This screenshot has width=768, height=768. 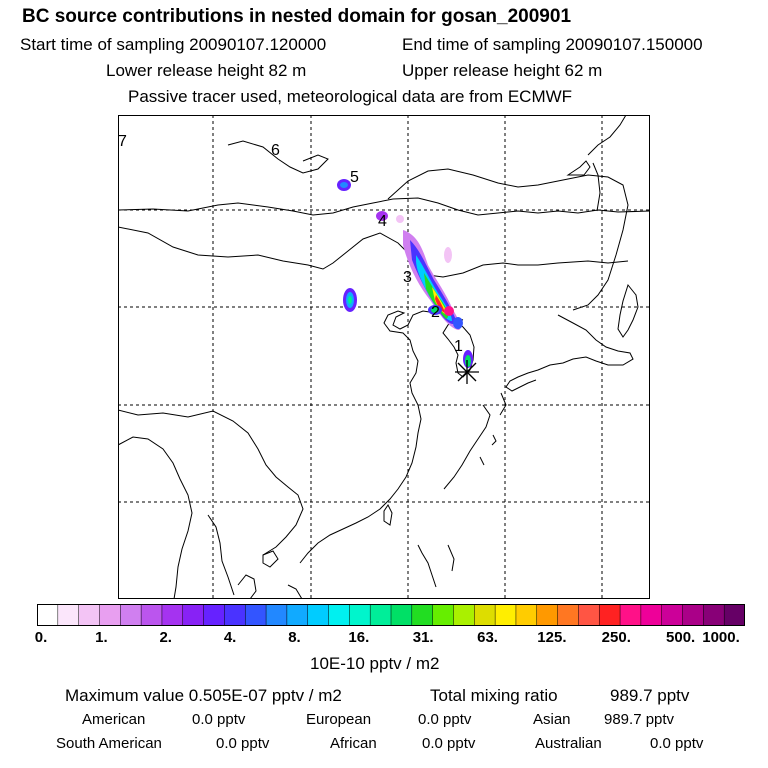 I want to click on colorbar, so click(x=391, y=615).